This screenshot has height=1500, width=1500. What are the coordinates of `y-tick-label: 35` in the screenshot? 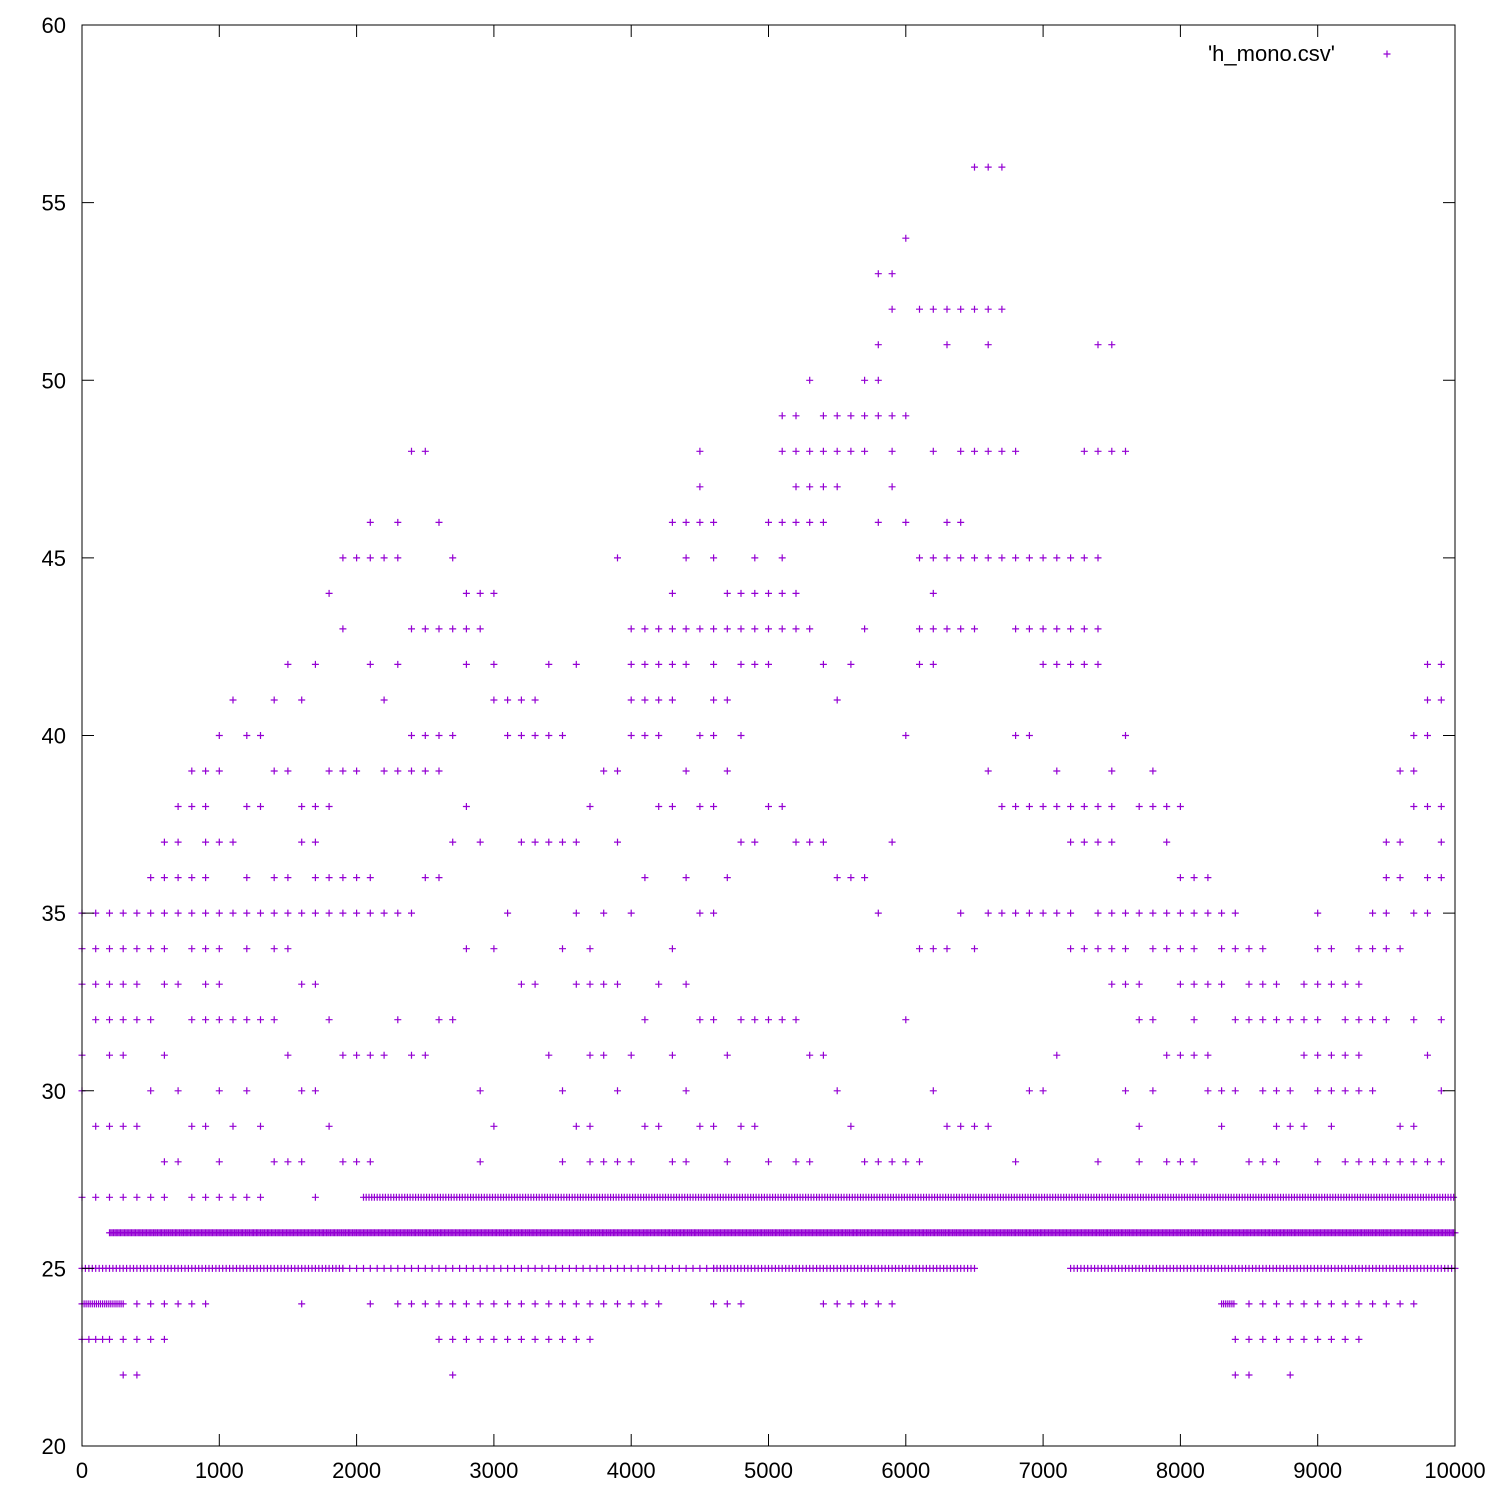 It's located at (54, 913).